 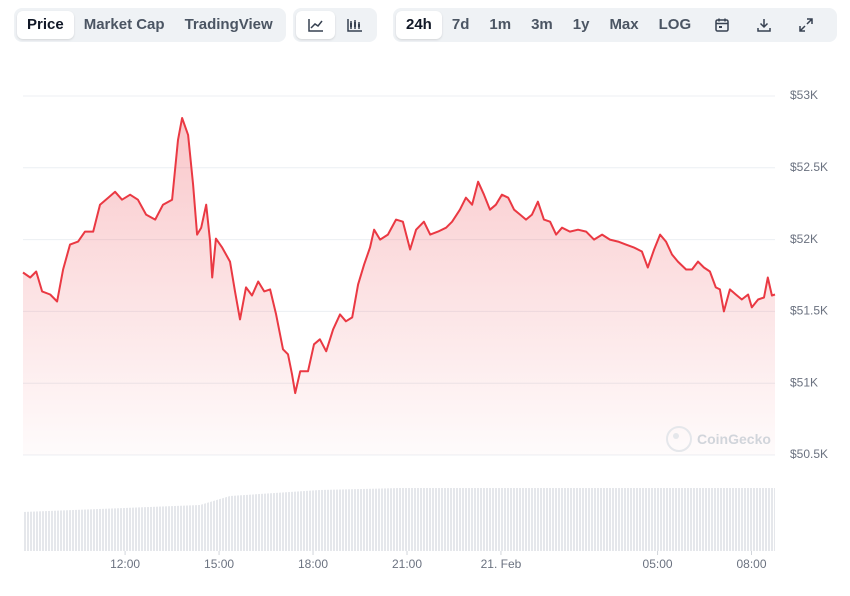 What do you see at coordinates (809, 167) in the screenshot?
I see `y-tick-label: $52.5K` at bounding box center [809, 167].